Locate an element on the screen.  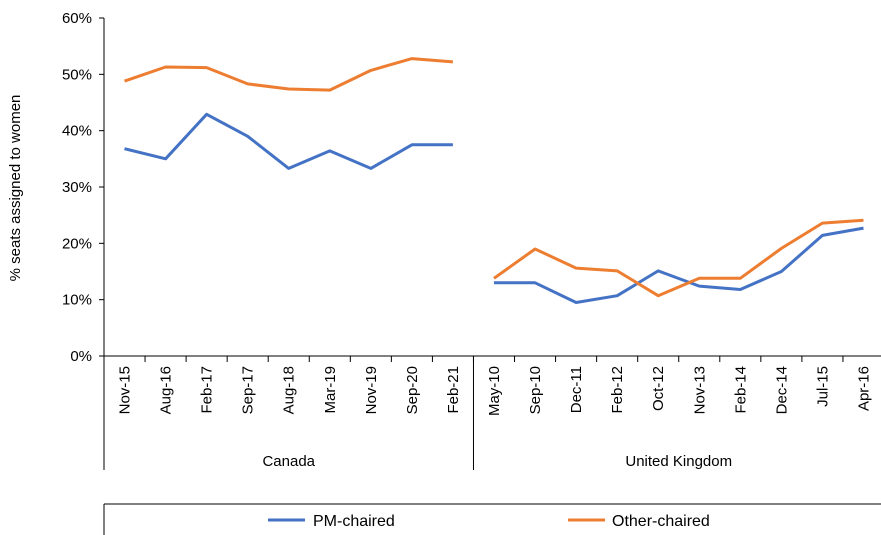
x-tick-label: Aug-16 is located at coordinates (166, 390).